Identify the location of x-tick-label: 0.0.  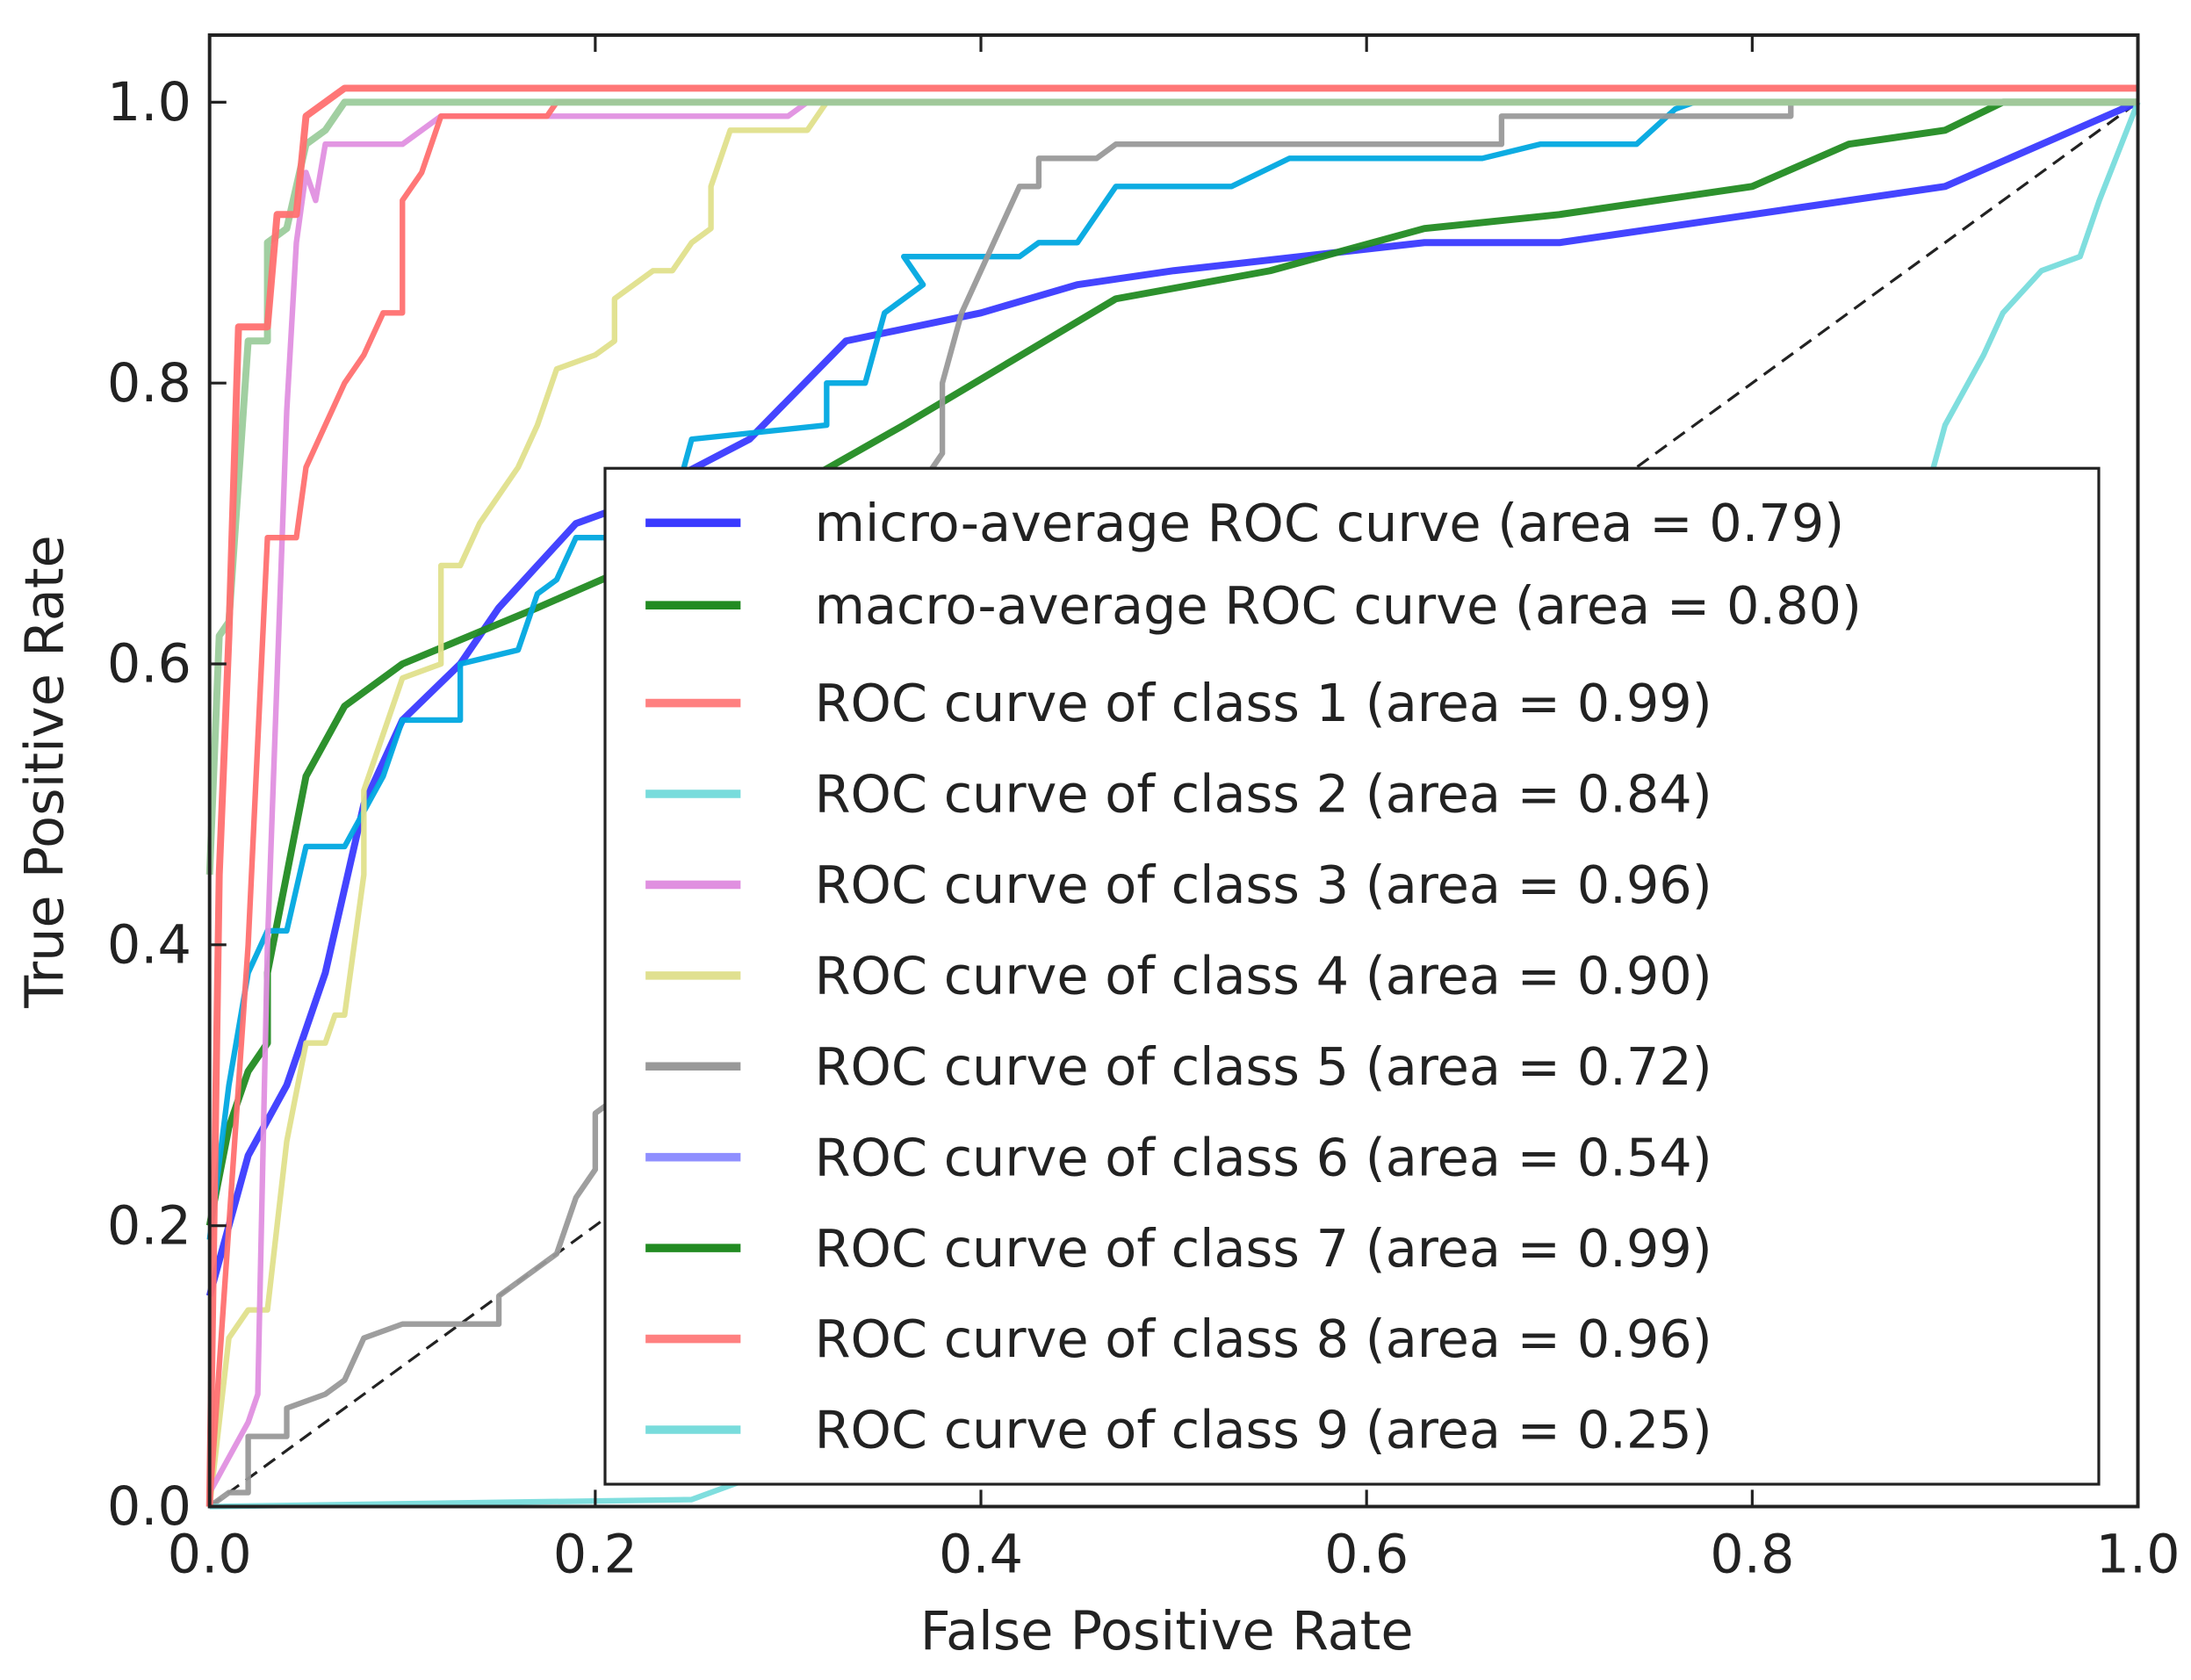
(210, 1554).